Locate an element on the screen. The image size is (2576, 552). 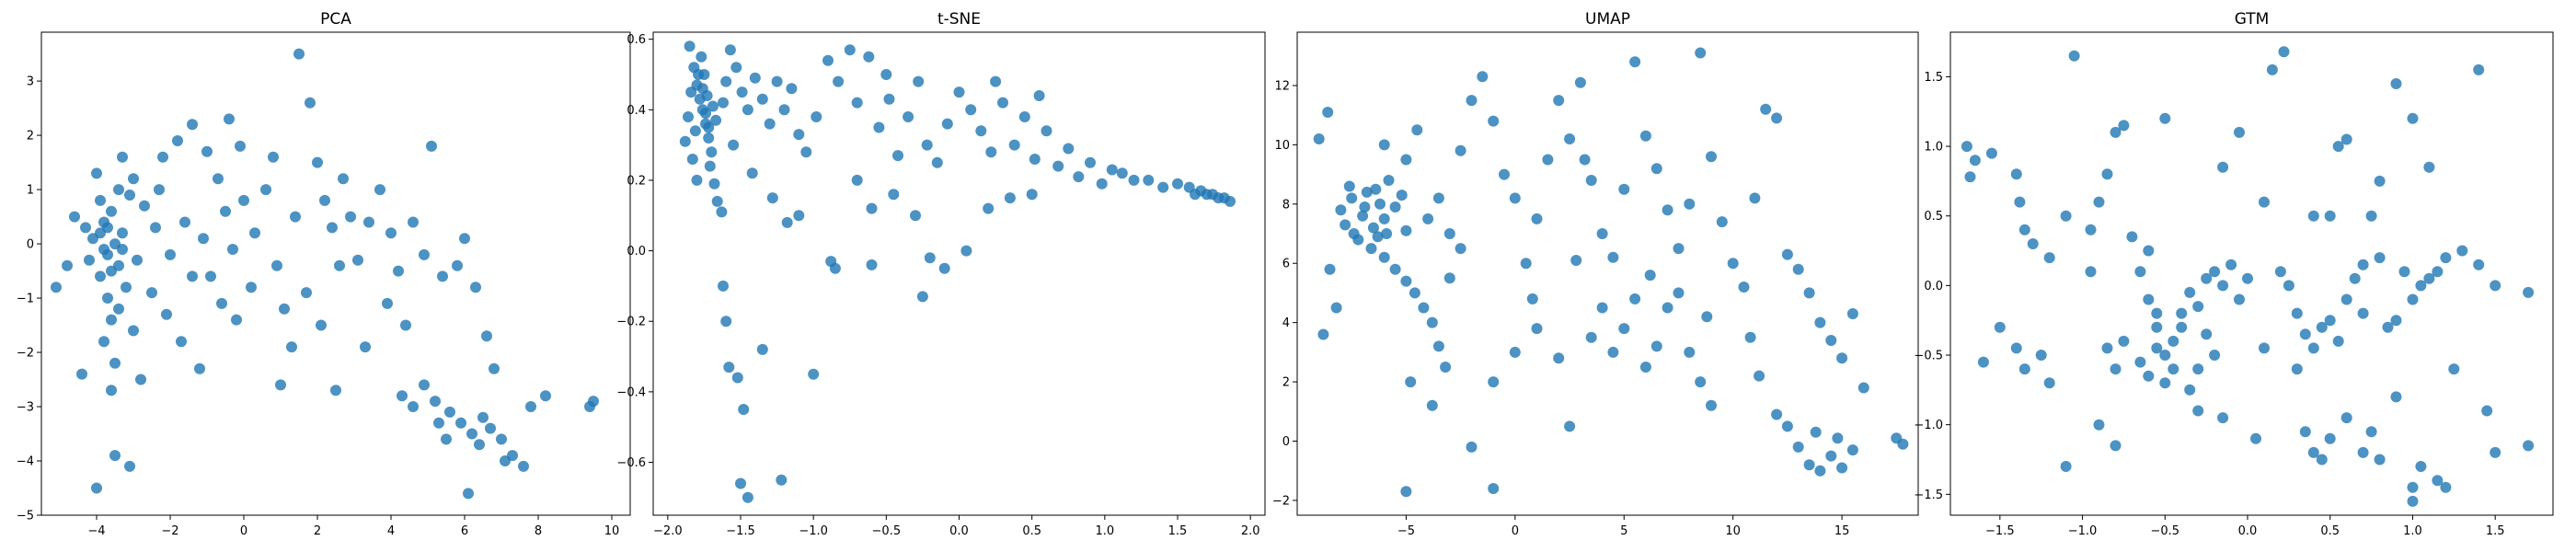
gtm-x-tick-label: 0.0 is located at coordinates (2248, 531).